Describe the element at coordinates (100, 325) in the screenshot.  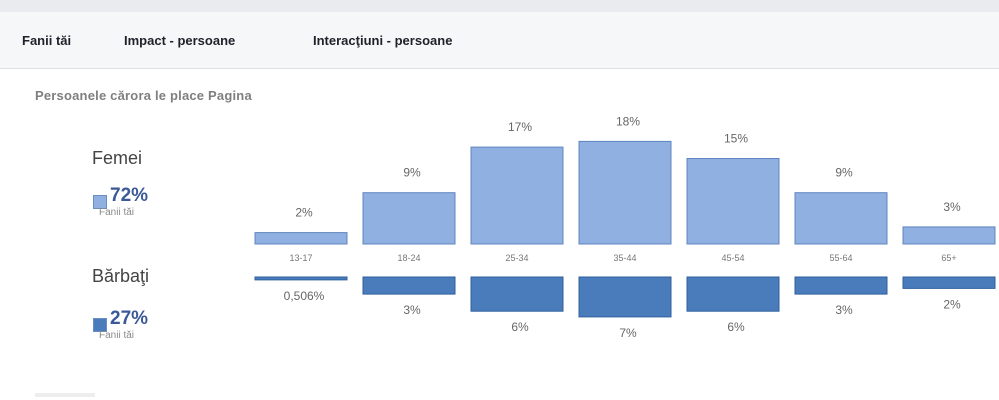
I see `men-swatch` at that location.